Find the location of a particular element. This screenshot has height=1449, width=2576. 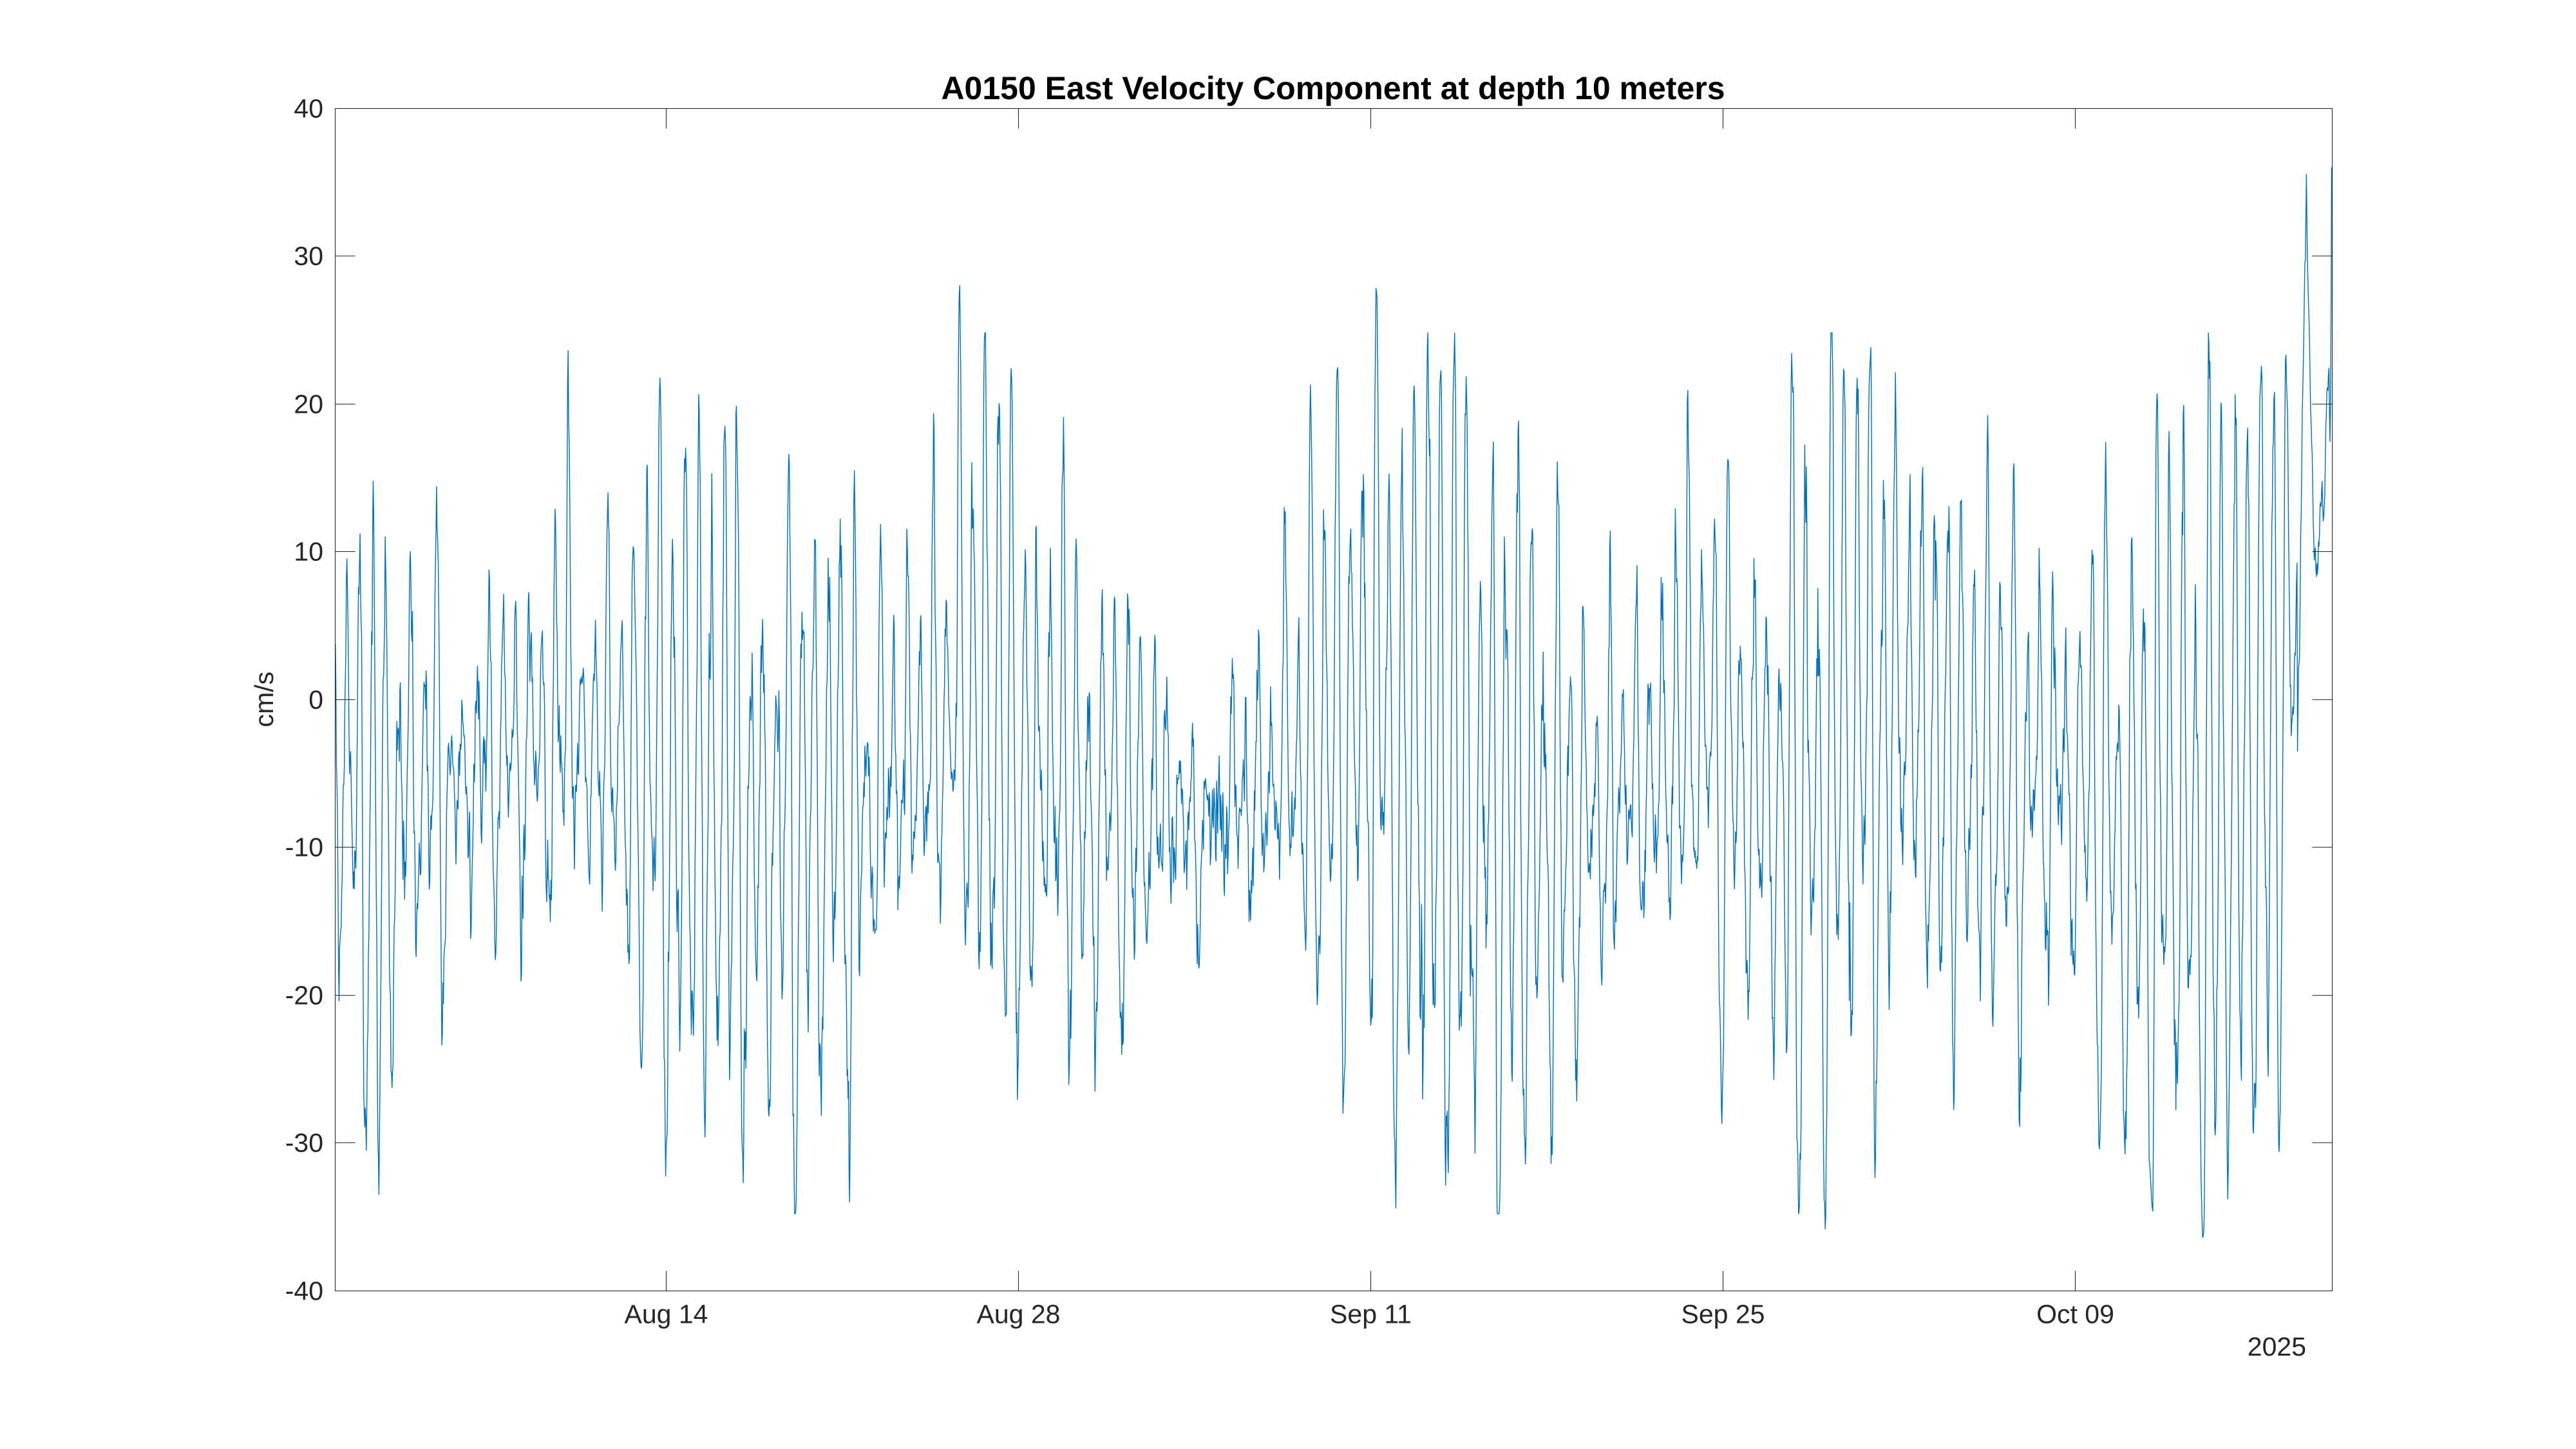

svg-text: -30 is located at coordinates (304, 1143).